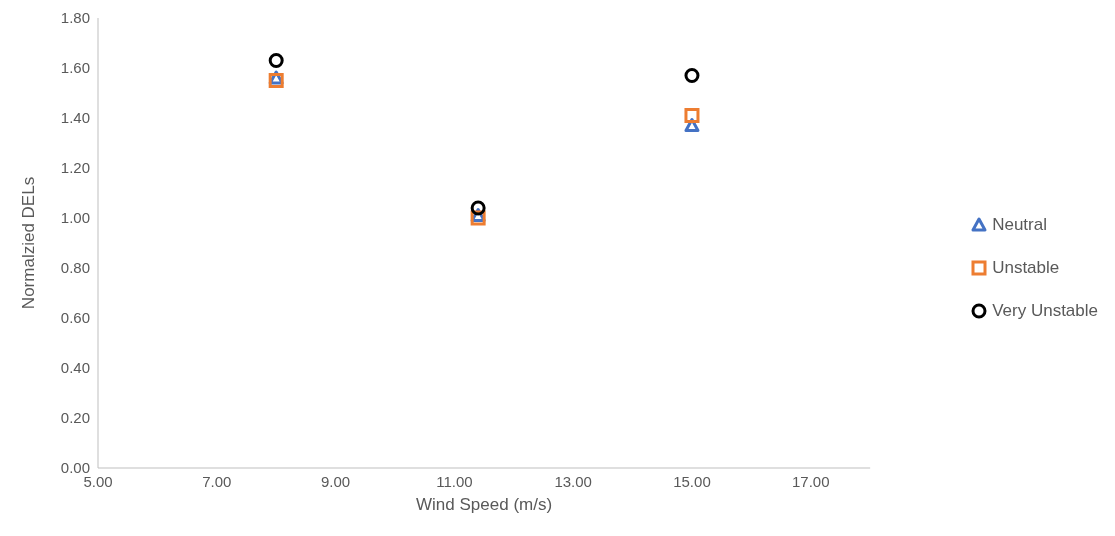 This screenshot has width=1115, height=536. Describe the element at coordinates (29, 243) in the screenshot. I see `y-axis-title: Normalzied DELs` at that location.